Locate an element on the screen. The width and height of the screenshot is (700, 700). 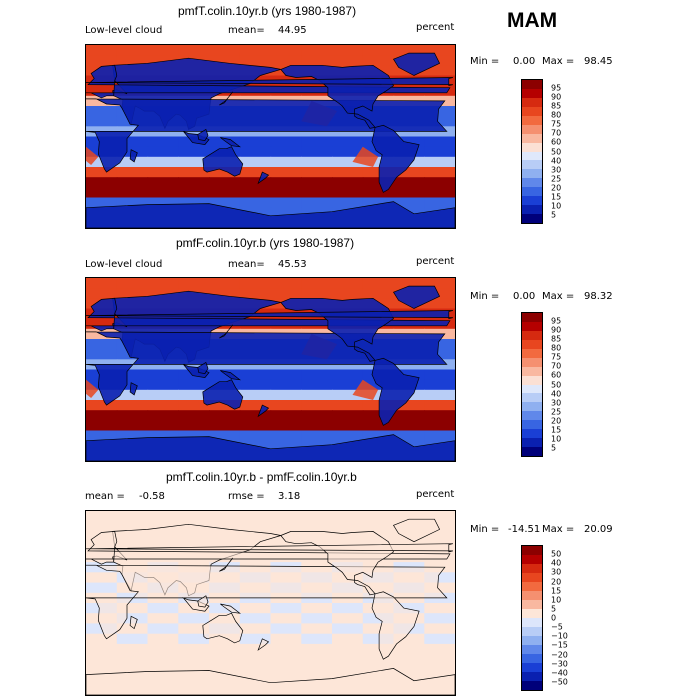
colorbar-tick-label: 95 is located at coordinates (556, 321).